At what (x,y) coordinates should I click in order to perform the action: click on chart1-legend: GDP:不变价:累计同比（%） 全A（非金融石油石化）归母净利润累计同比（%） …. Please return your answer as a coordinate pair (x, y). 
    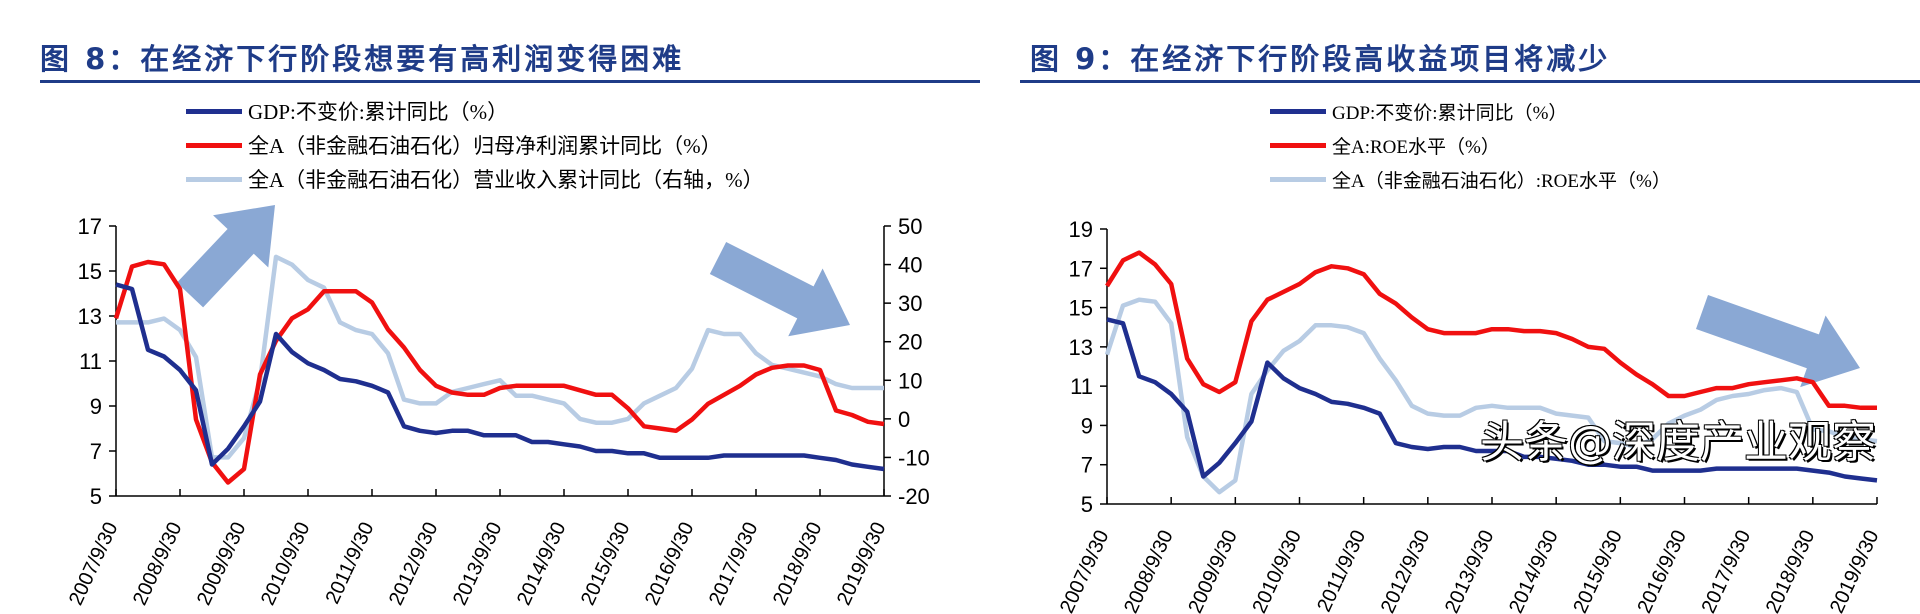
    Looking at the image, I should click on (475, 145).